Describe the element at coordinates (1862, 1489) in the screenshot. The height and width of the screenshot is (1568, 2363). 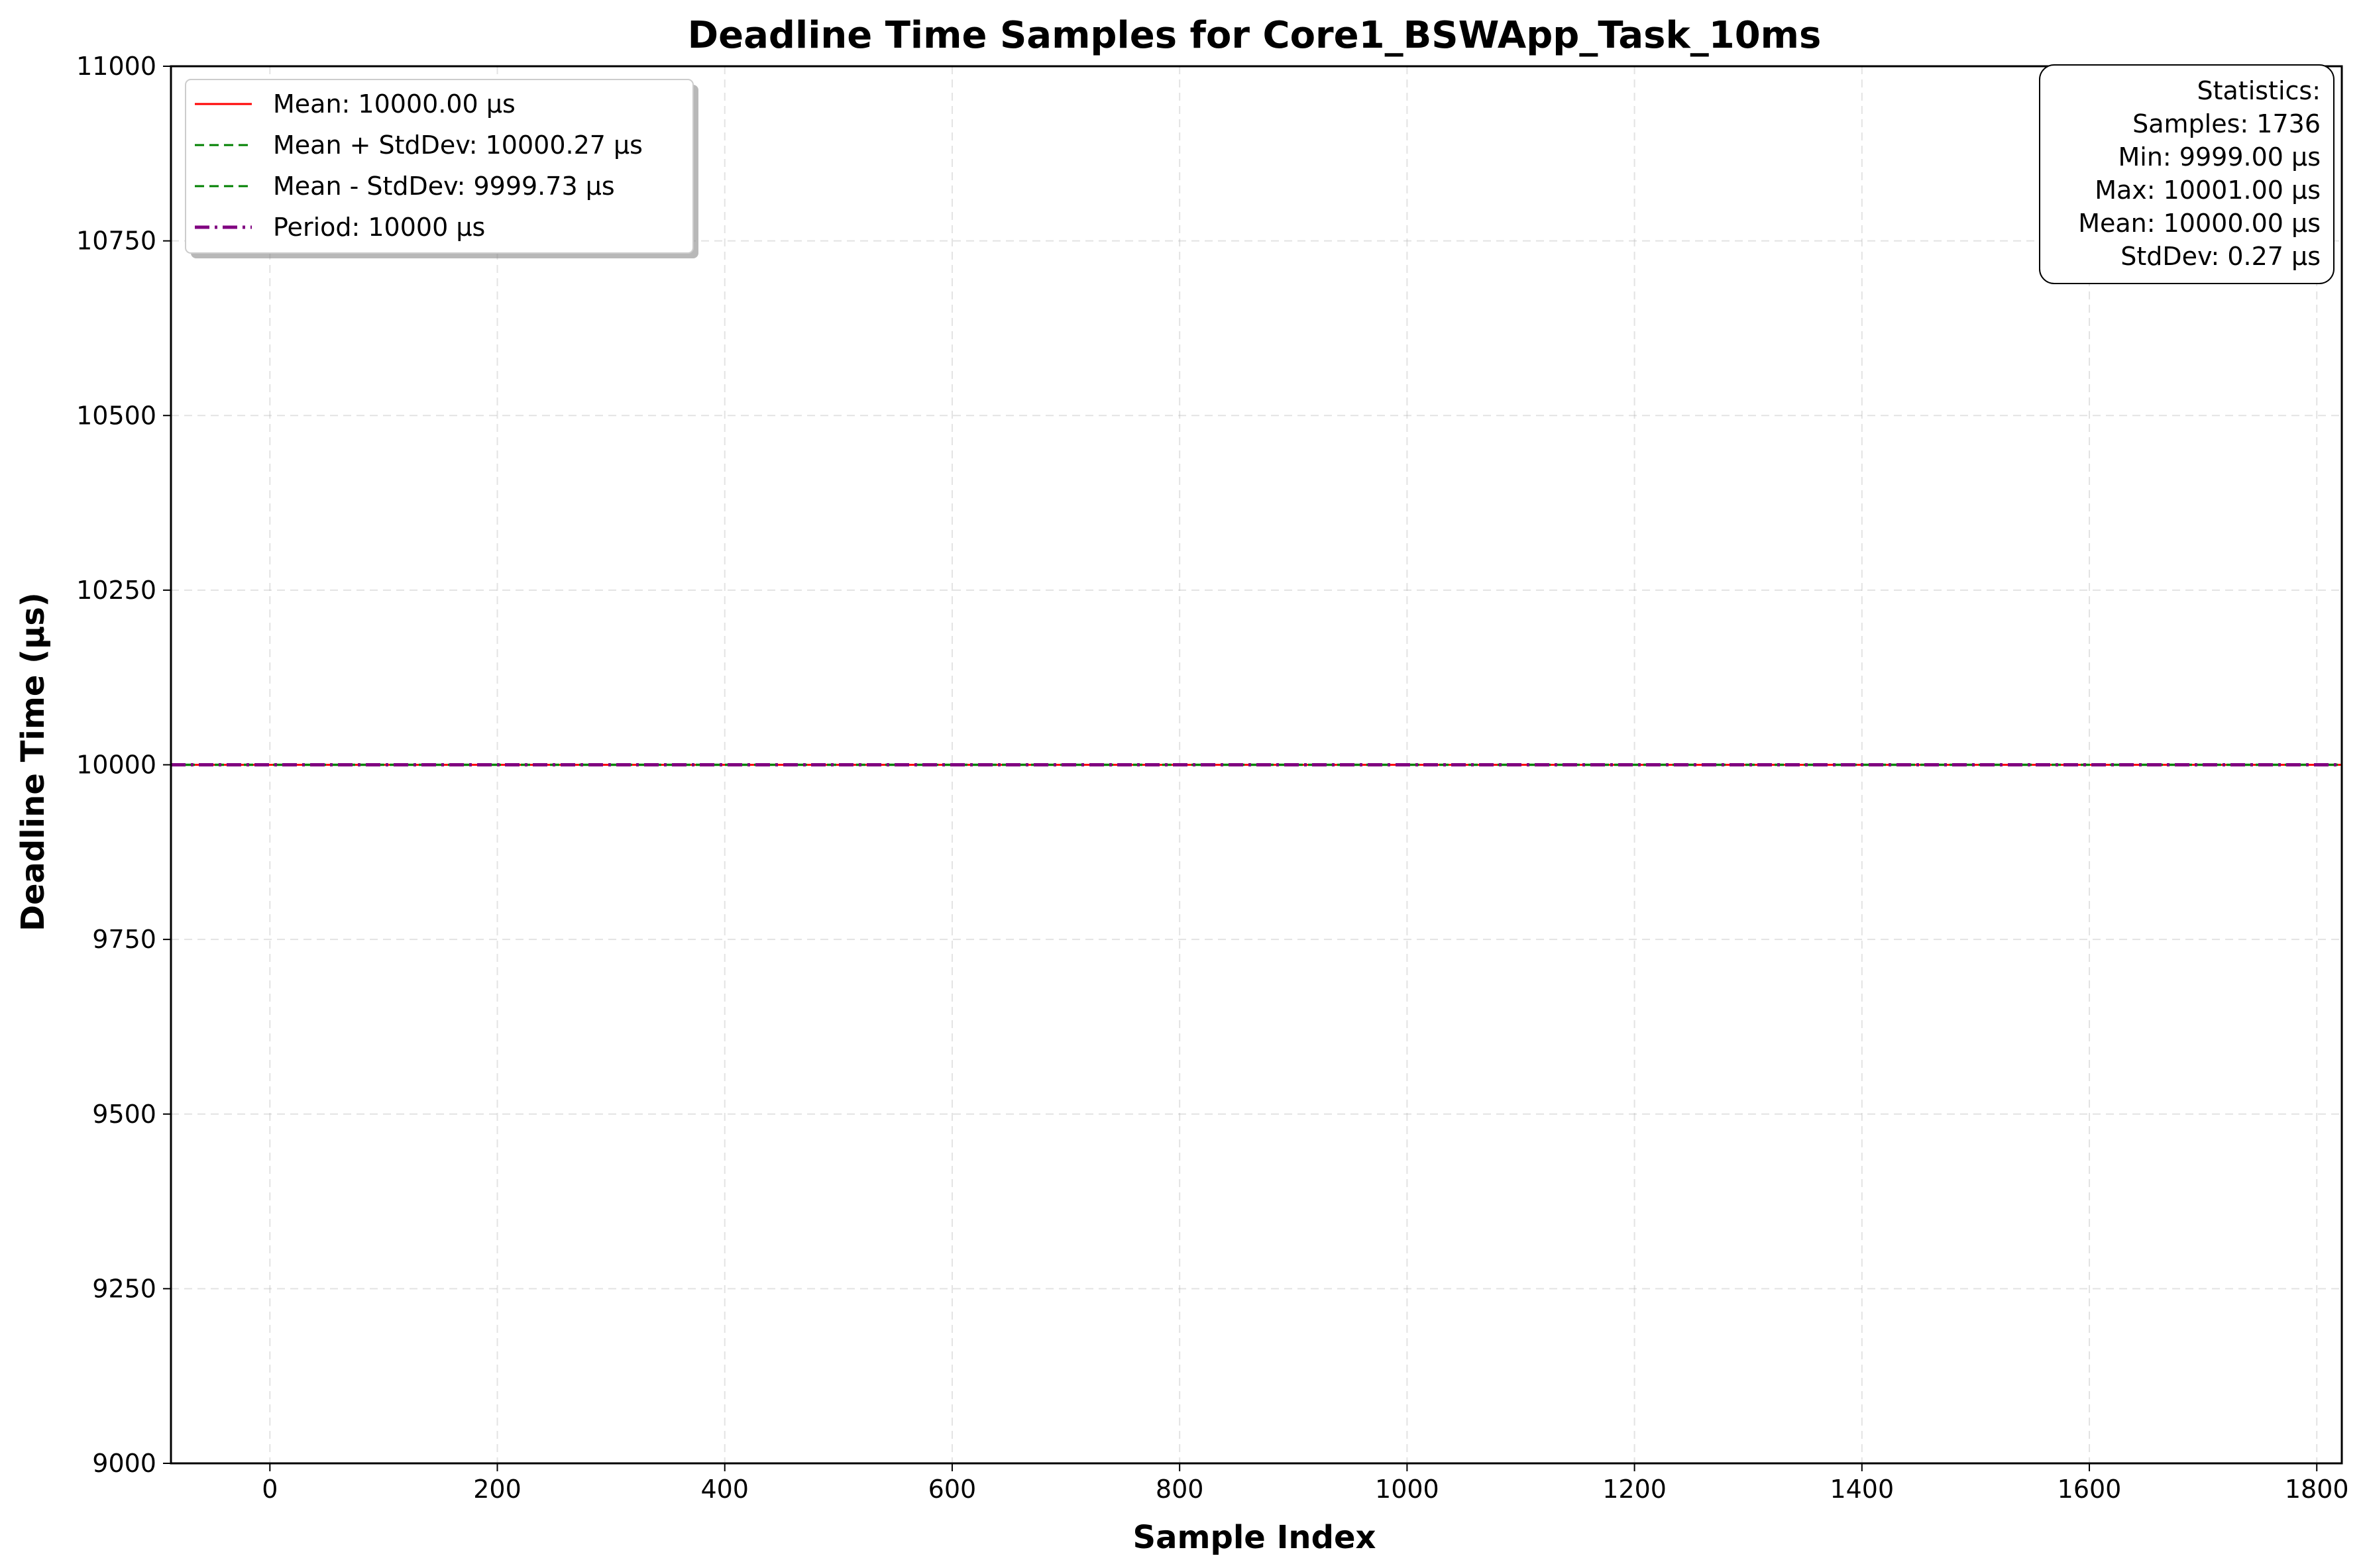
I see `x-tick-label: 1400` at that location.